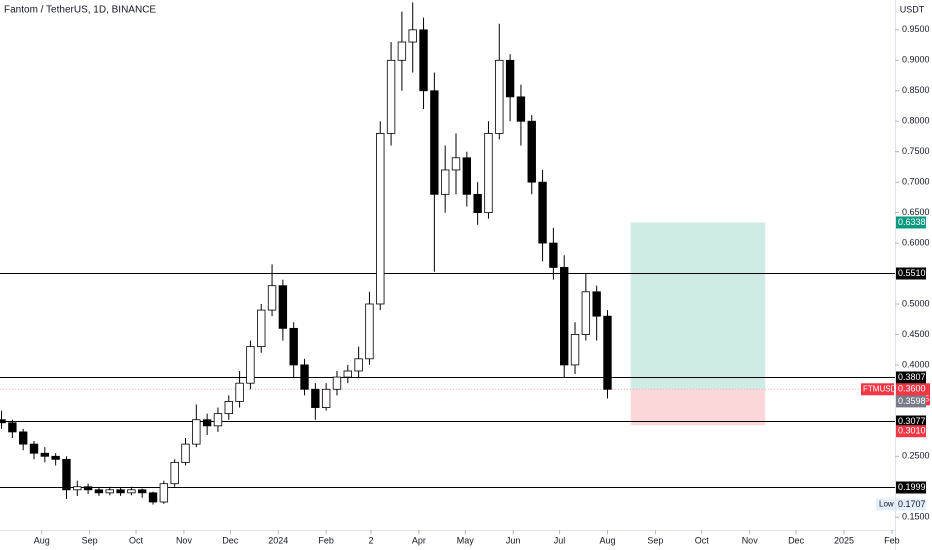 The height and width of the screenshot is (550, 932). What do you see at coordinates (916, 303) in the screenshot?
I see `y-tick-label: 0.5000` at bounding box center [916, 303].